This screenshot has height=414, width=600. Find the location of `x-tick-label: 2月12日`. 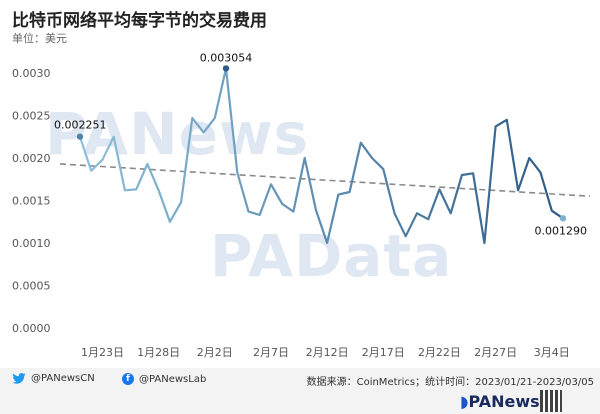

x-tick-label: 2月12日 is located at coordinates (327, 352).